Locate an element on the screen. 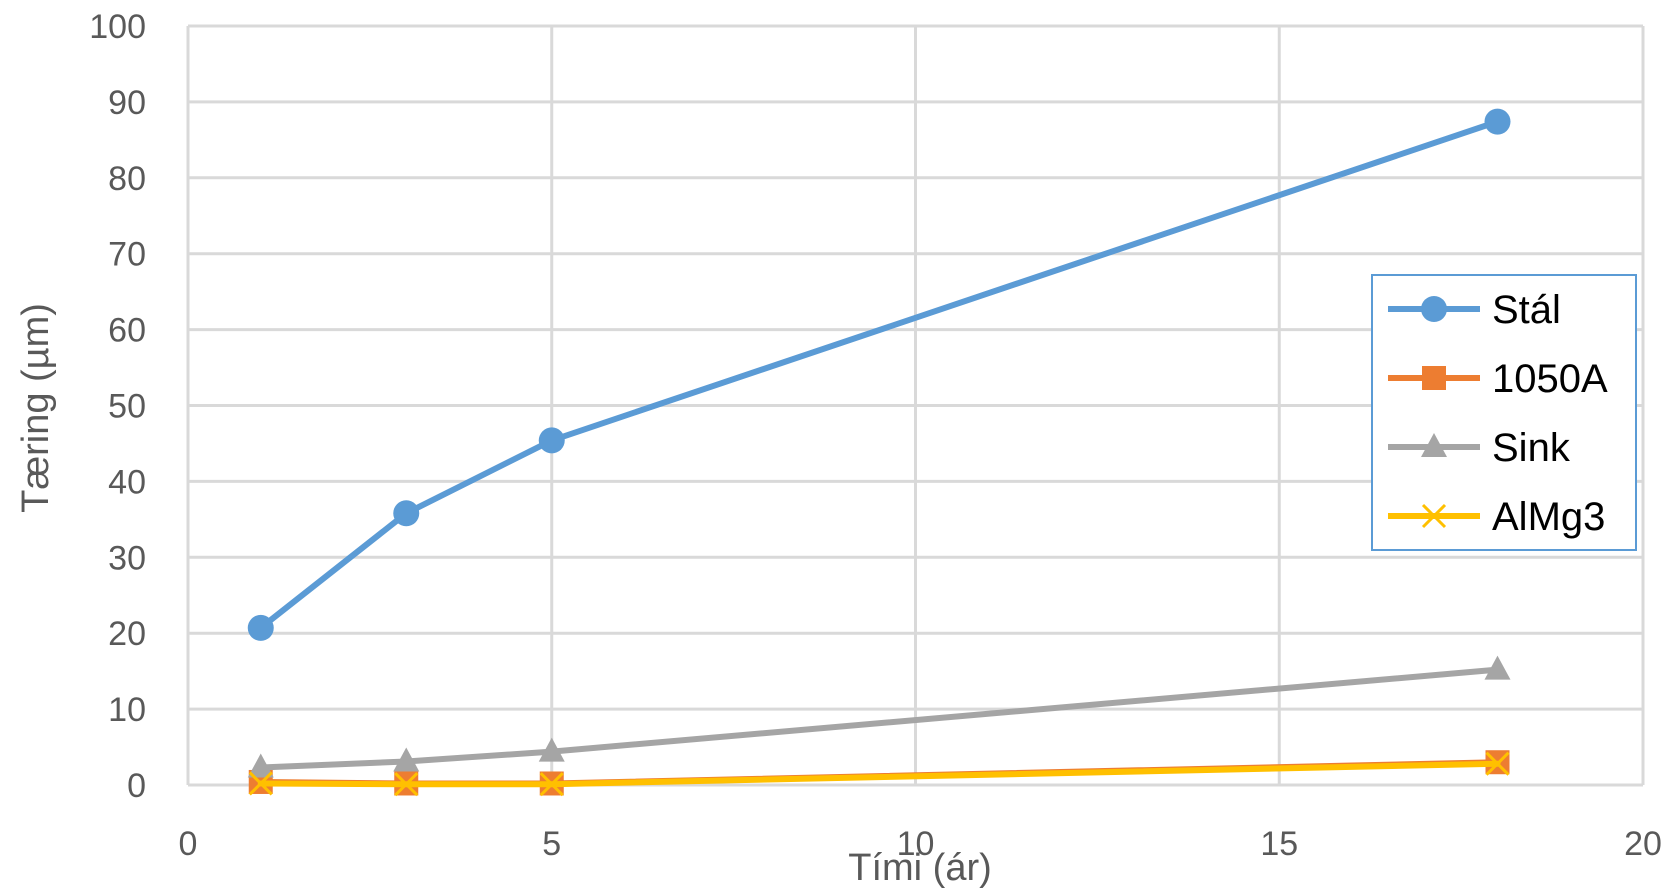 This screenshot has width=1677, height=890. legend-item-almg3: AlMg3 is located at coordinates (1496, 517).